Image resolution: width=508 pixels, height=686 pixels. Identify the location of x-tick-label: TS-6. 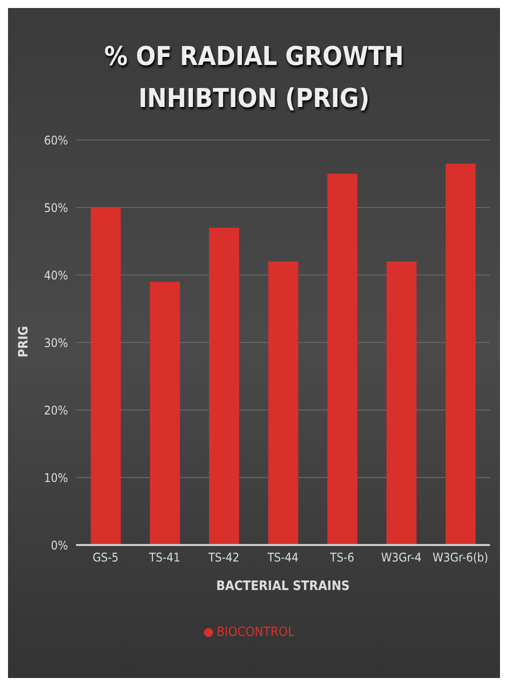
(341, 557).